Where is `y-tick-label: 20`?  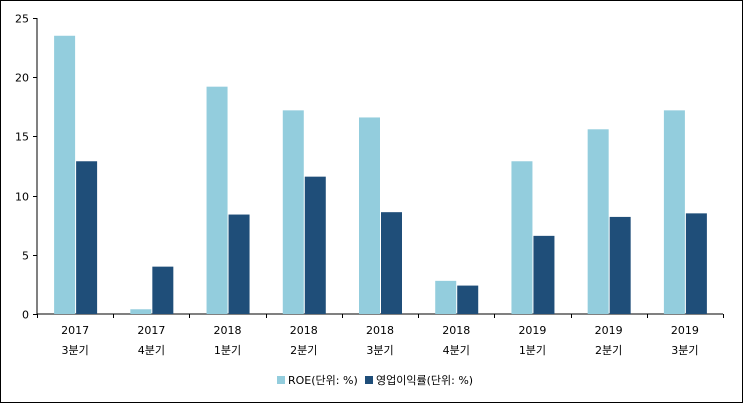
y-tick-label: 20 is located at coordinates (22, 78).